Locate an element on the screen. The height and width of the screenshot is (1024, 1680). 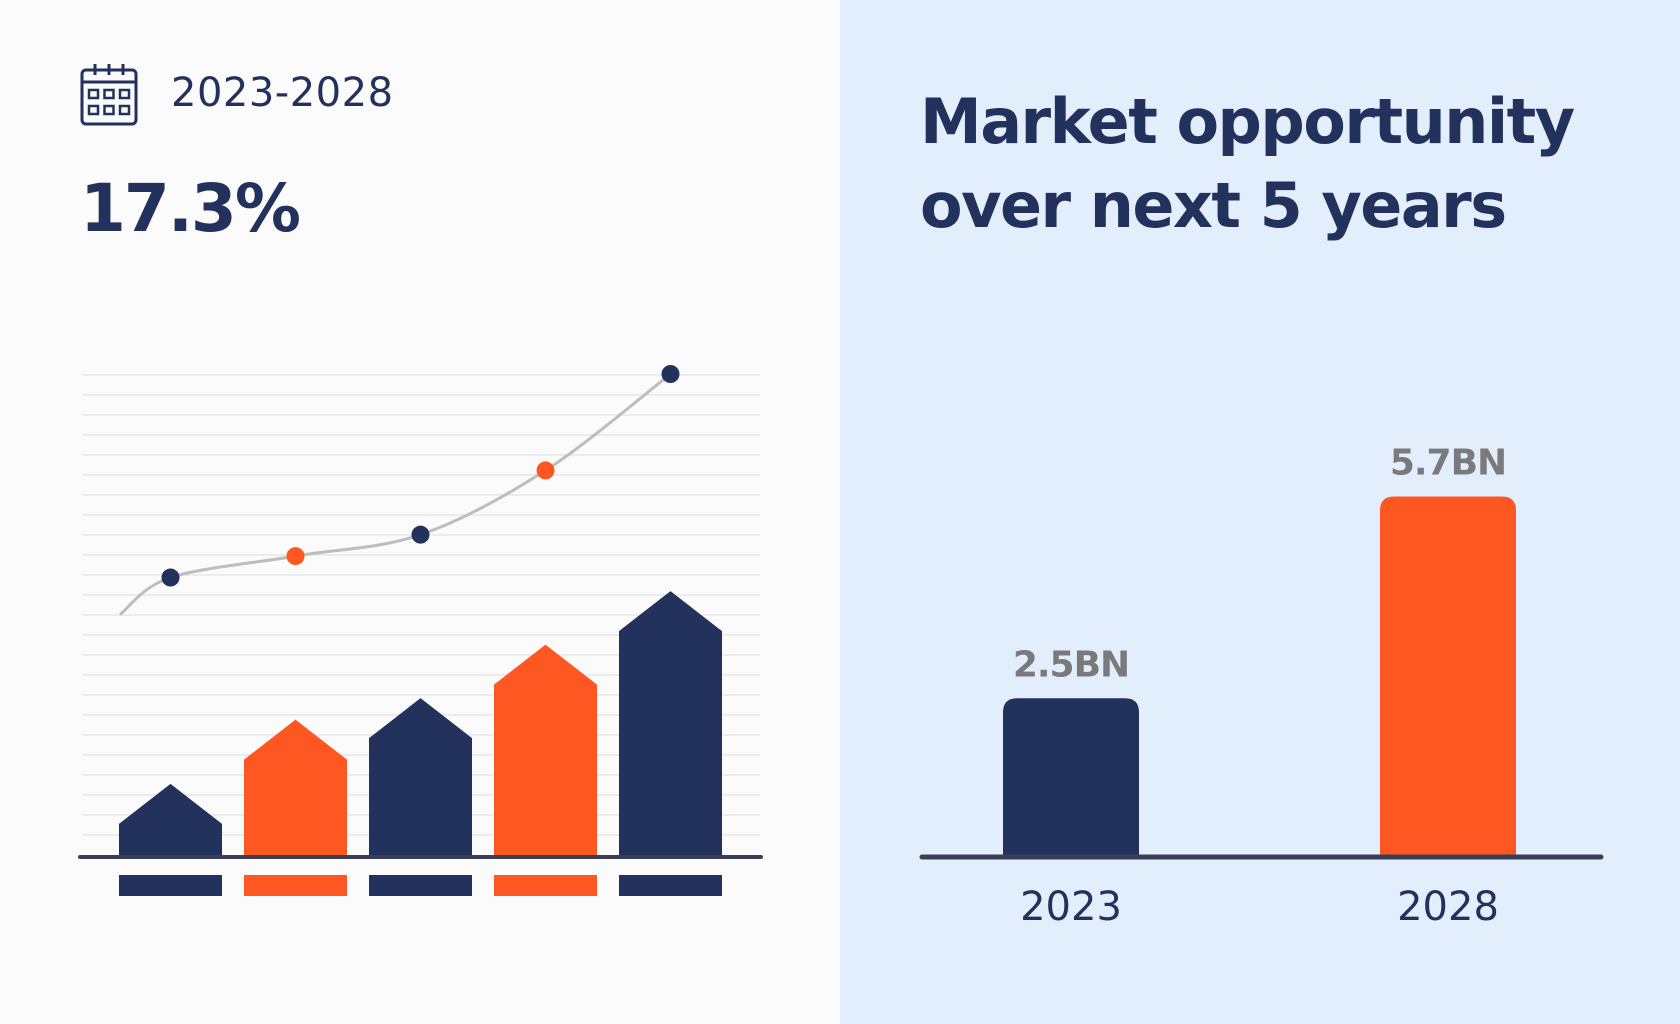
bar-value-label: 2.5BN is located at coordinates (1071, 664).